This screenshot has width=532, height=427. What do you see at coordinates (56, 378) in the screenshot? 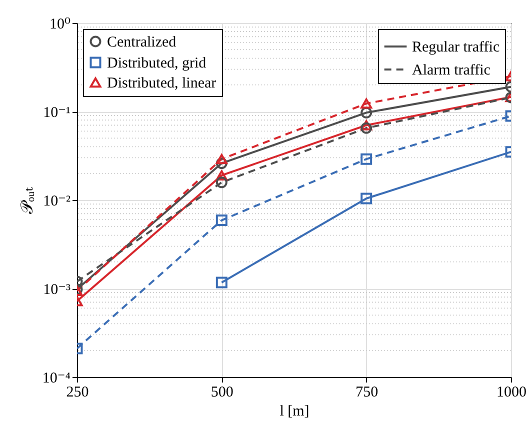
I see `y-tick-label: 10⁻⁴` at bounding box center [56, 378].